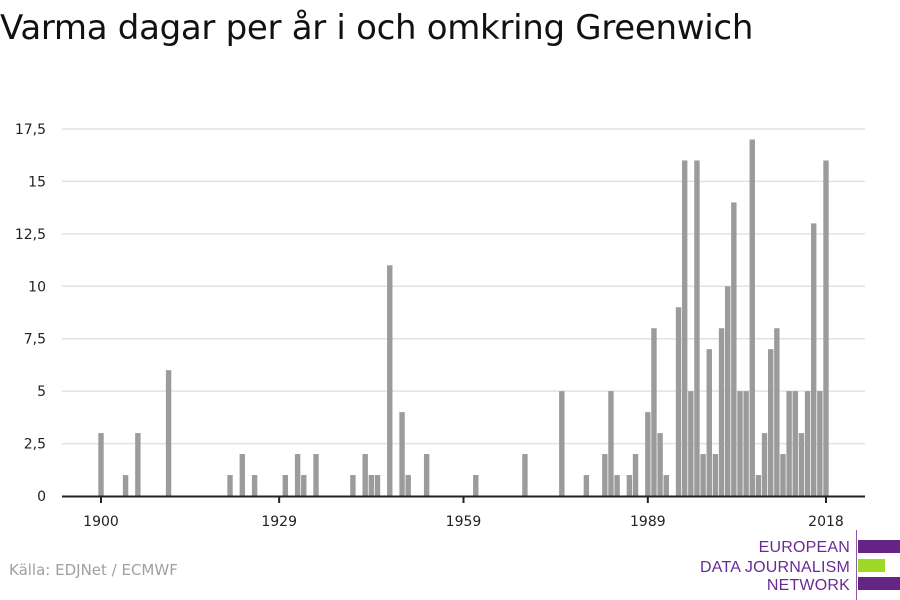 This screenshot has width=900, height=600. What do you see at coordinates (648, 522) in the screenshot?
I see `x-tick-label: 1989` at bounding box center [648, 522].